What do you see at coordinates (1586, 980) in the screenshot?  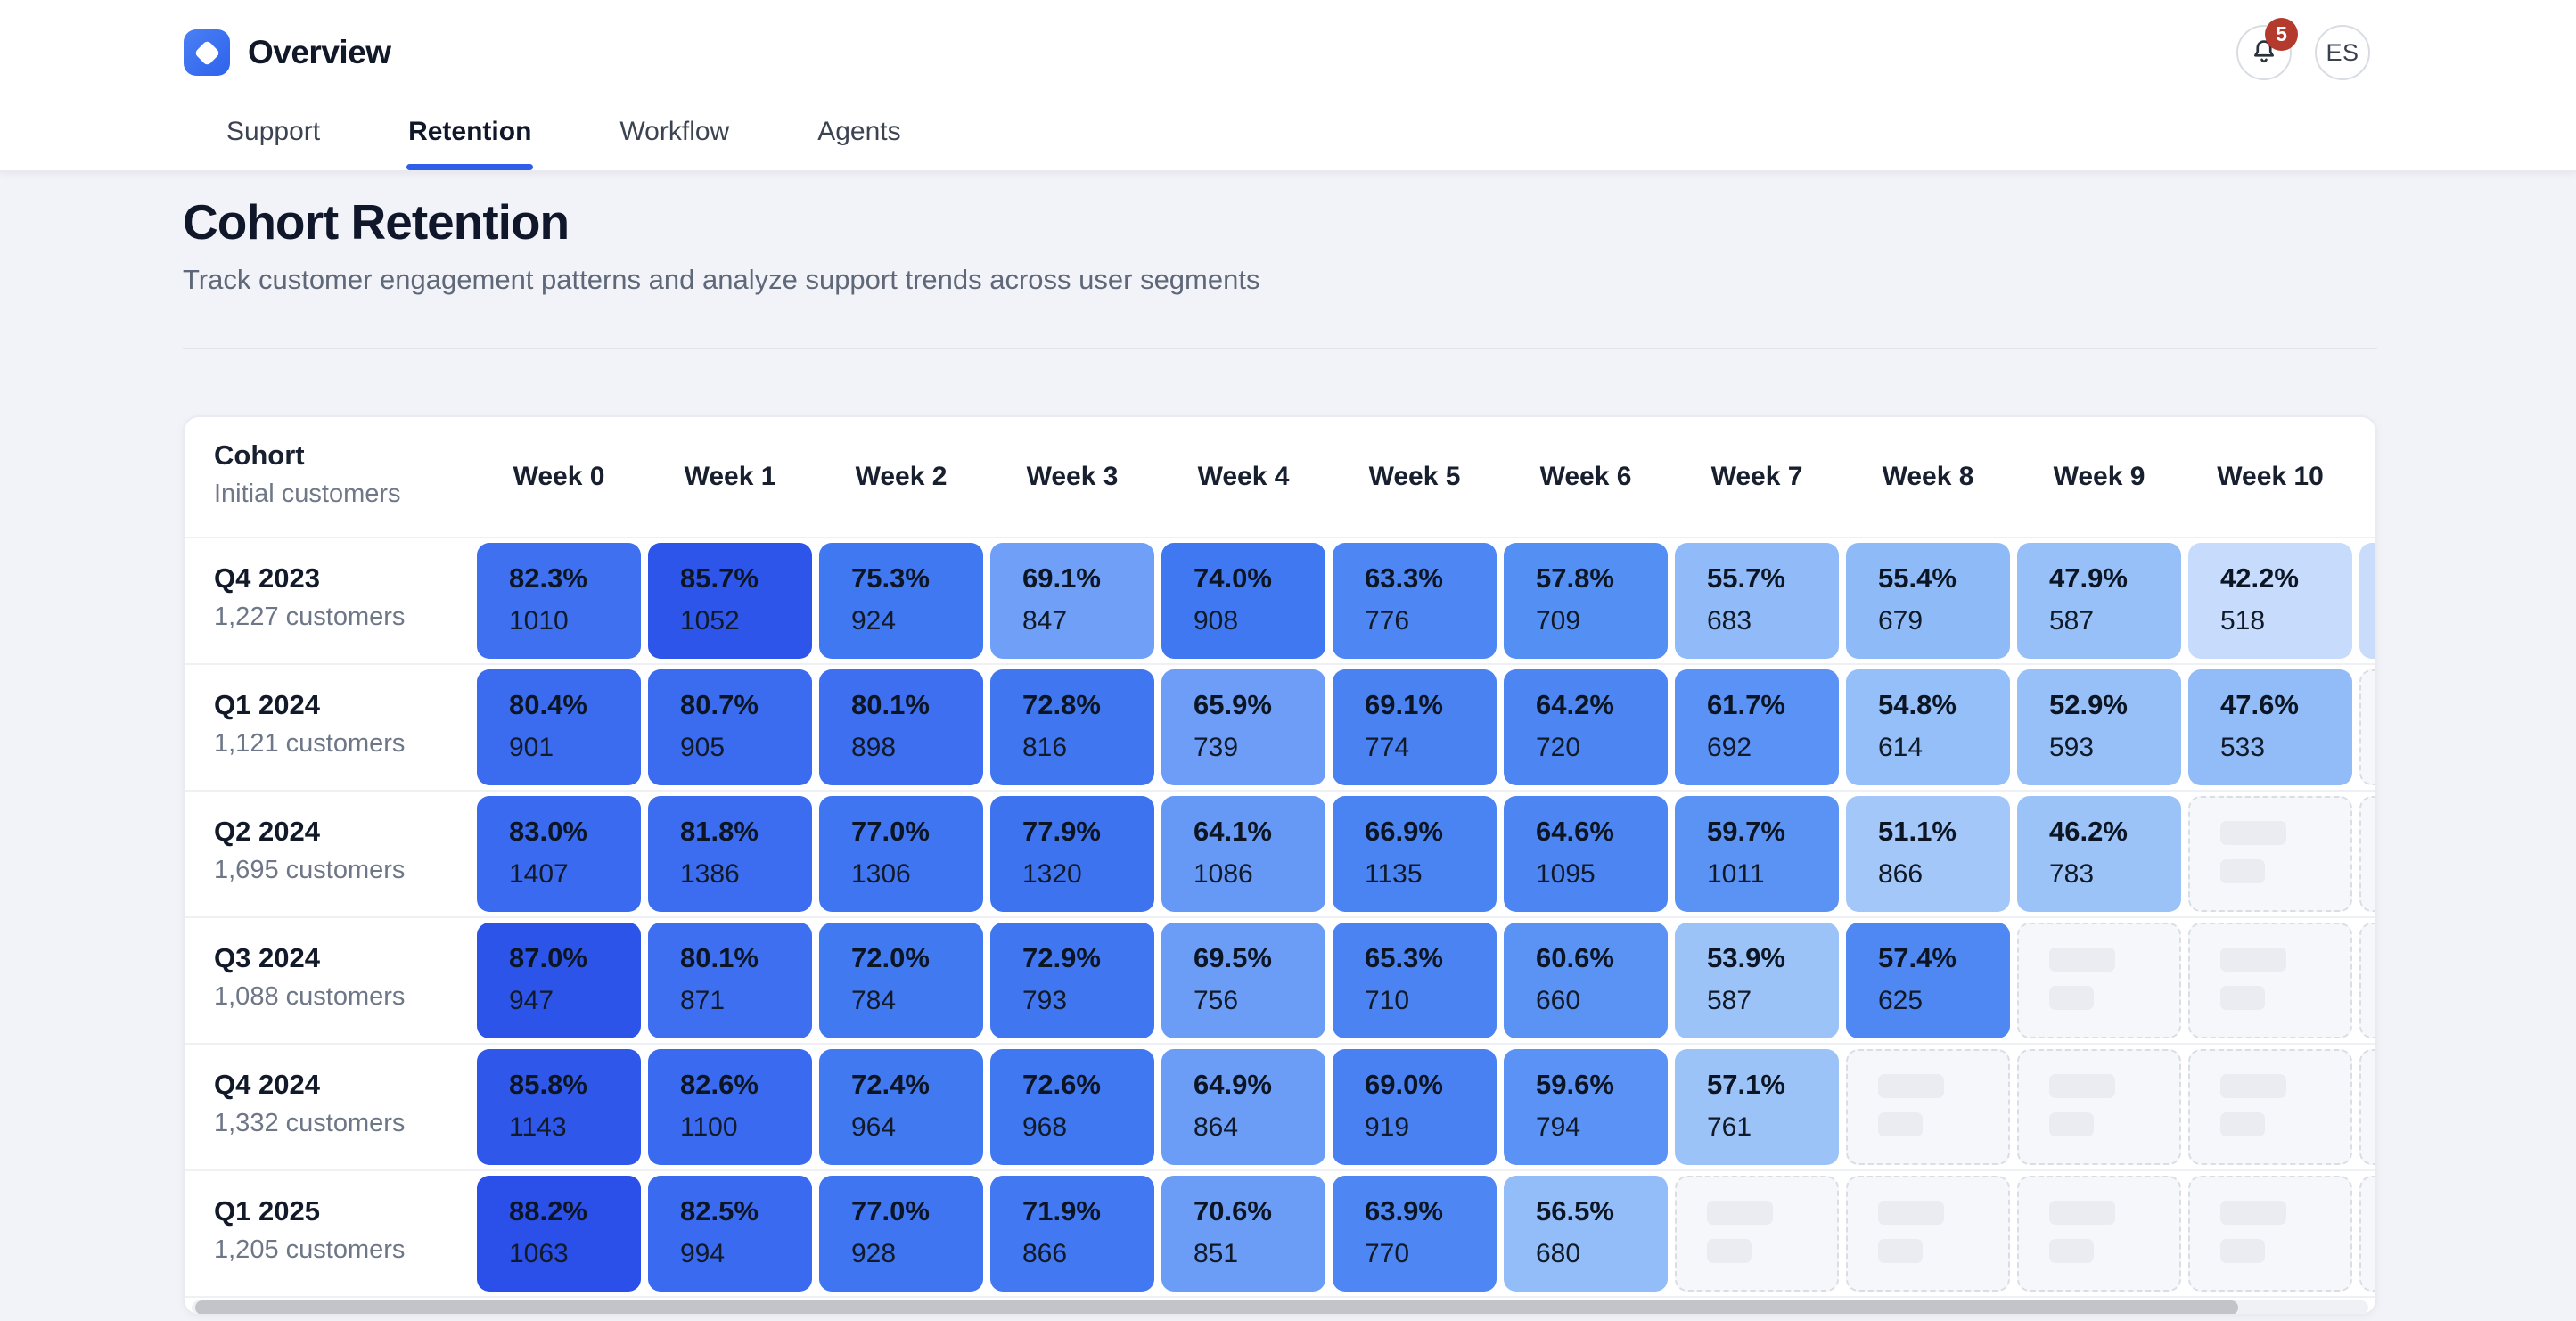 I see `retention-cell: 60.6% 660` at bounding box center [1586, 980].